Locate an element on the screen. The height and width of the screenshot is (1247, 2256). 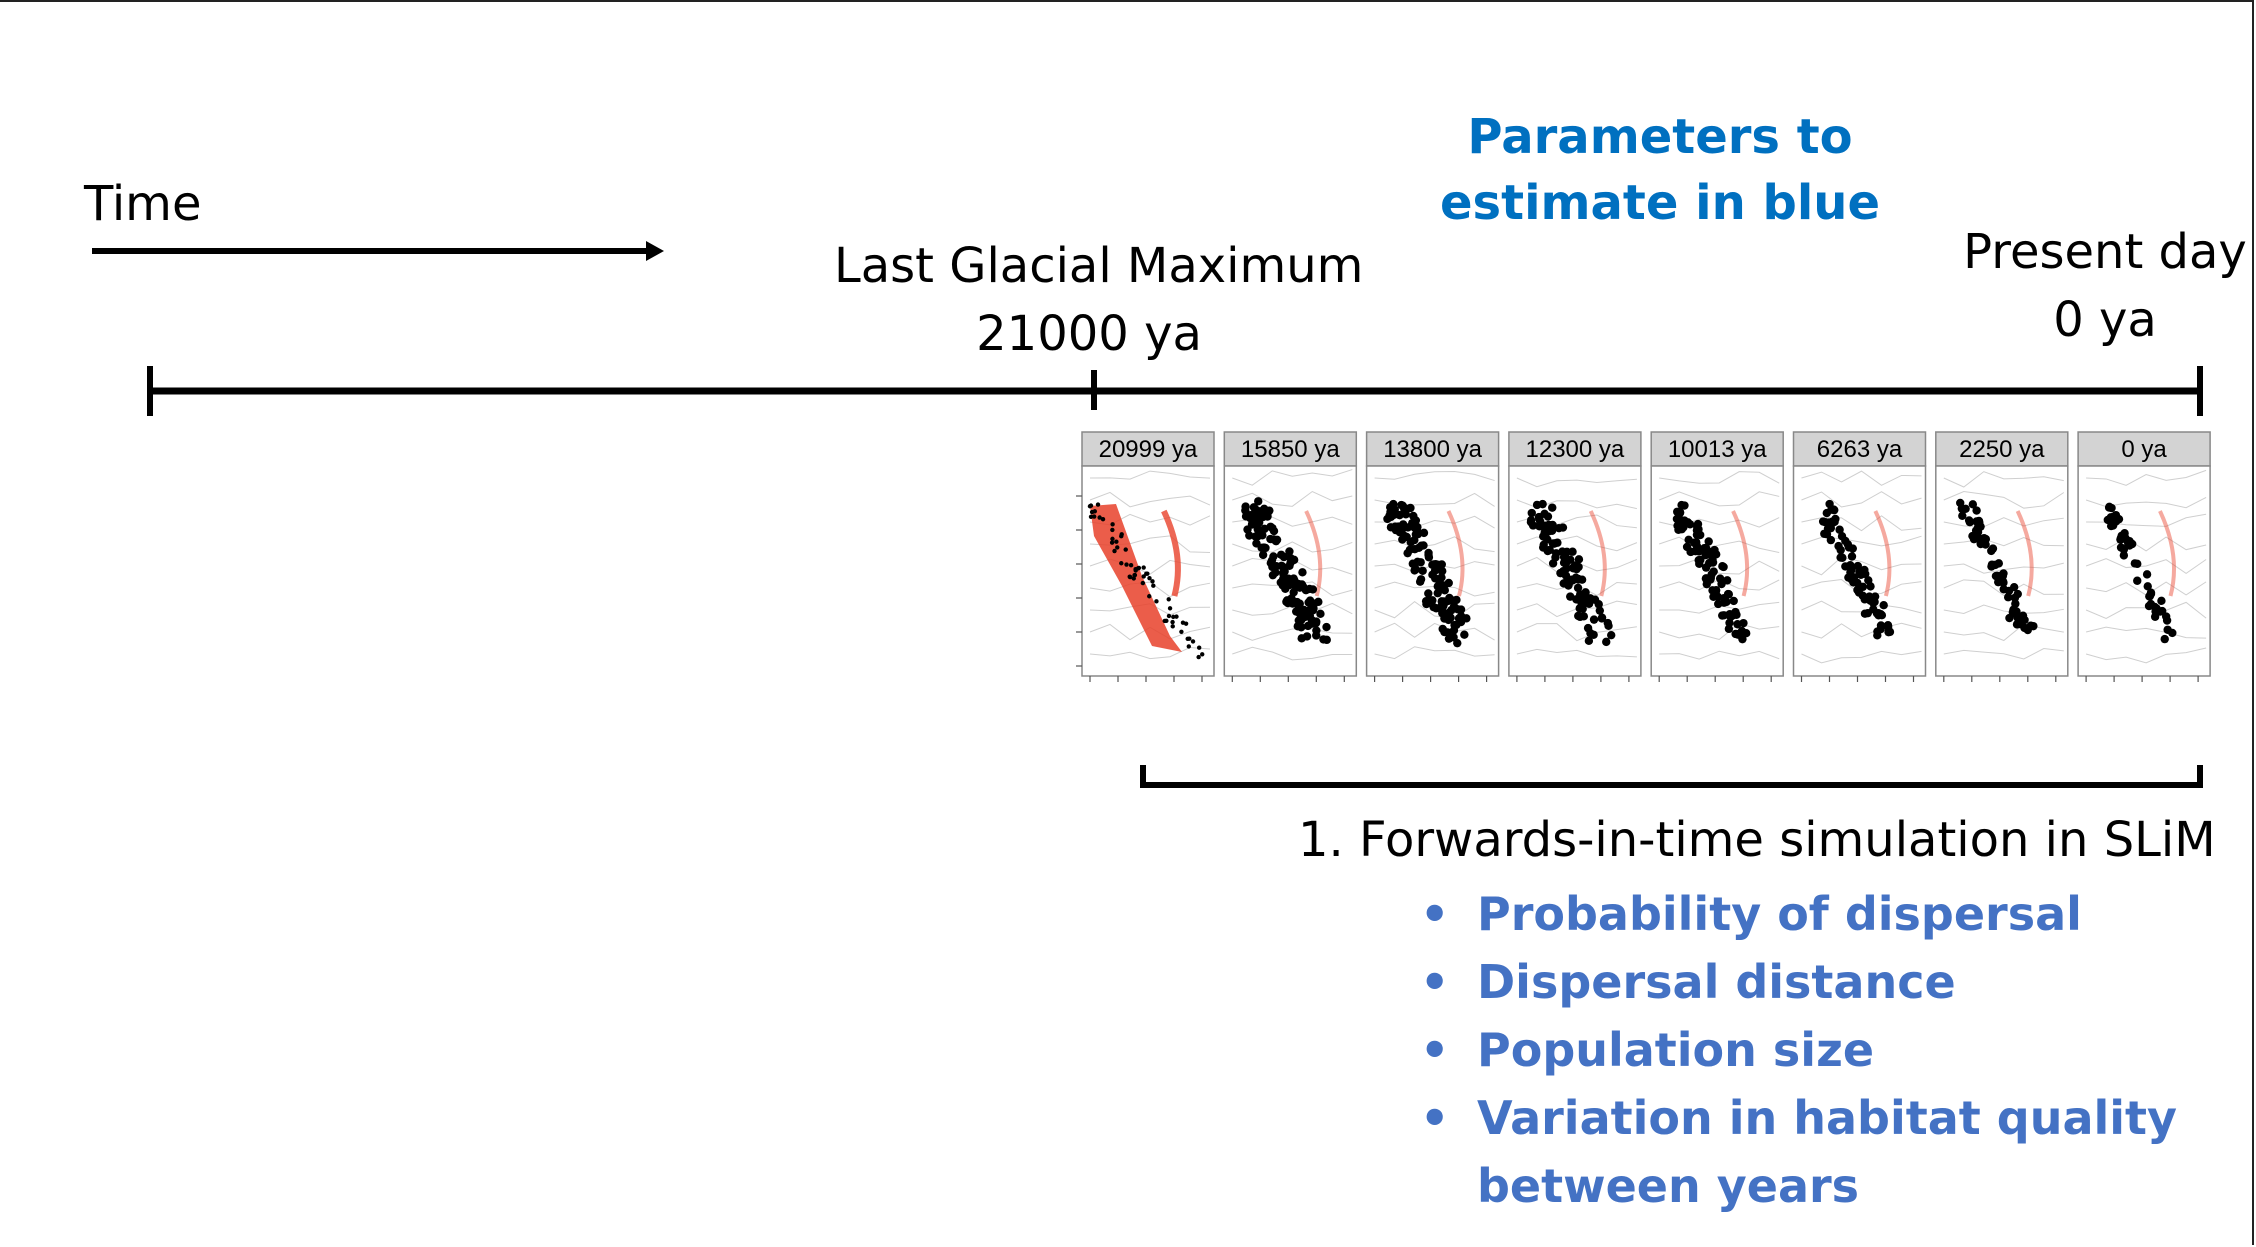
panel-date-label: 12300 ya is located at coordinates (1575, 449).